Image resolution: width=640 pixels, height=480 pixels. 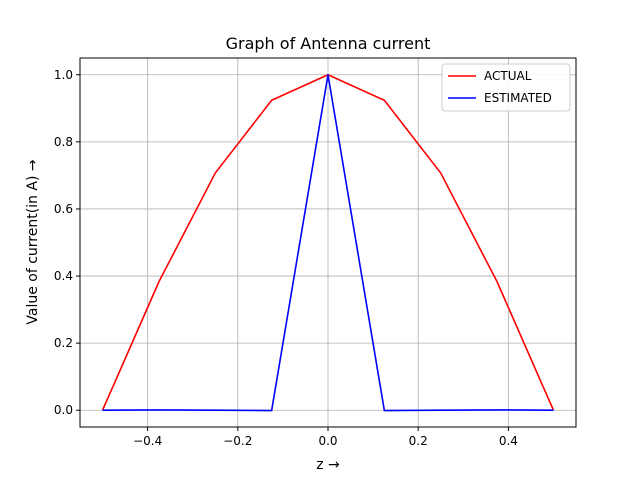 What do you see at coordinates (418, 441) in the screenshot?
I see `x-tick-label: 0.2` at bounding box center [418, 441].